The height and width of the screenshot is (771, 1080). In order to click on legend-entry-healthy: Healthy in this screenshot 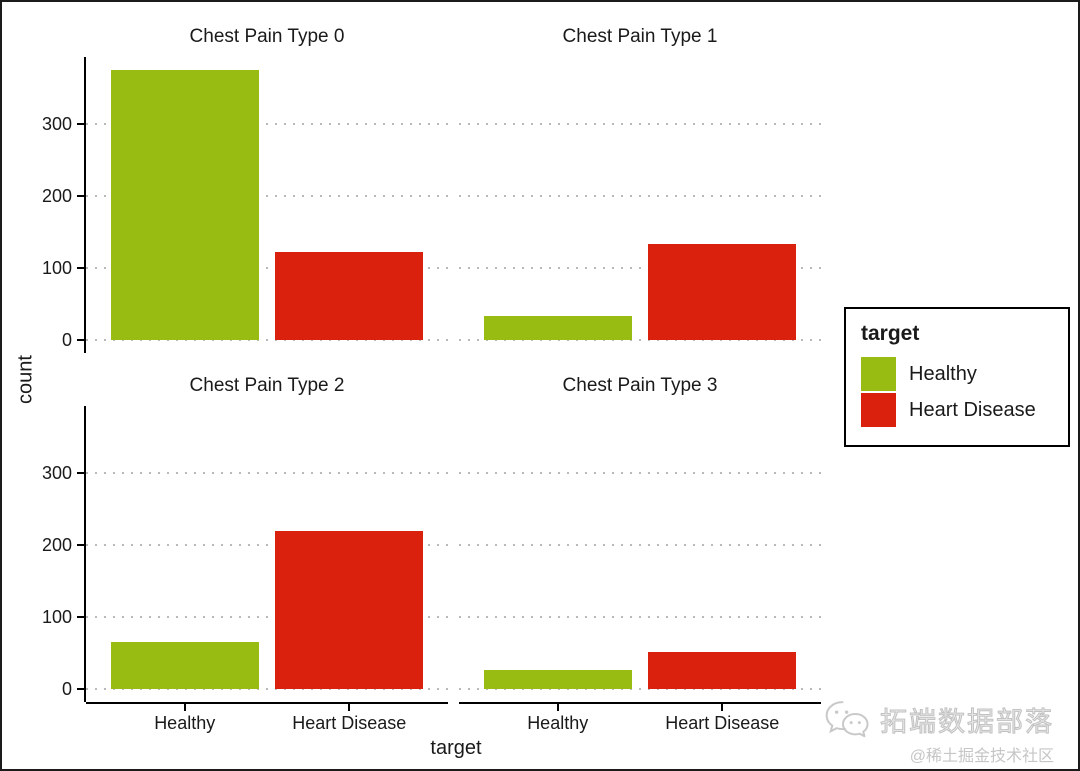, I will do `click(957, 374)`.